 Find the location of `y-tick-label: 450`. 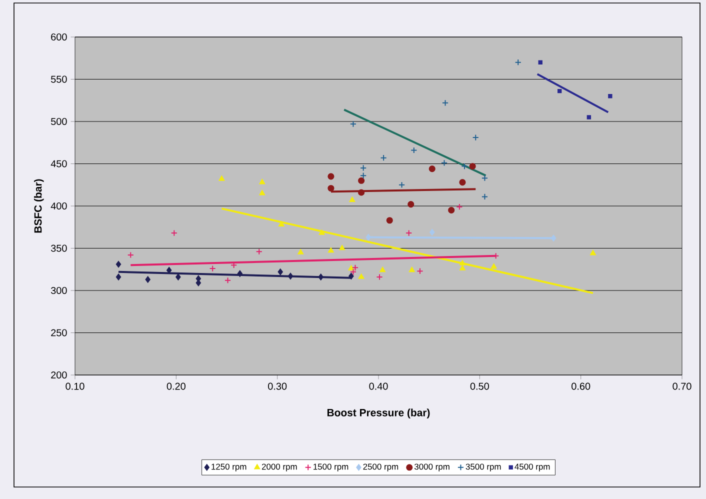

y-tick-label: 450 is located at coordinates (58, 164).